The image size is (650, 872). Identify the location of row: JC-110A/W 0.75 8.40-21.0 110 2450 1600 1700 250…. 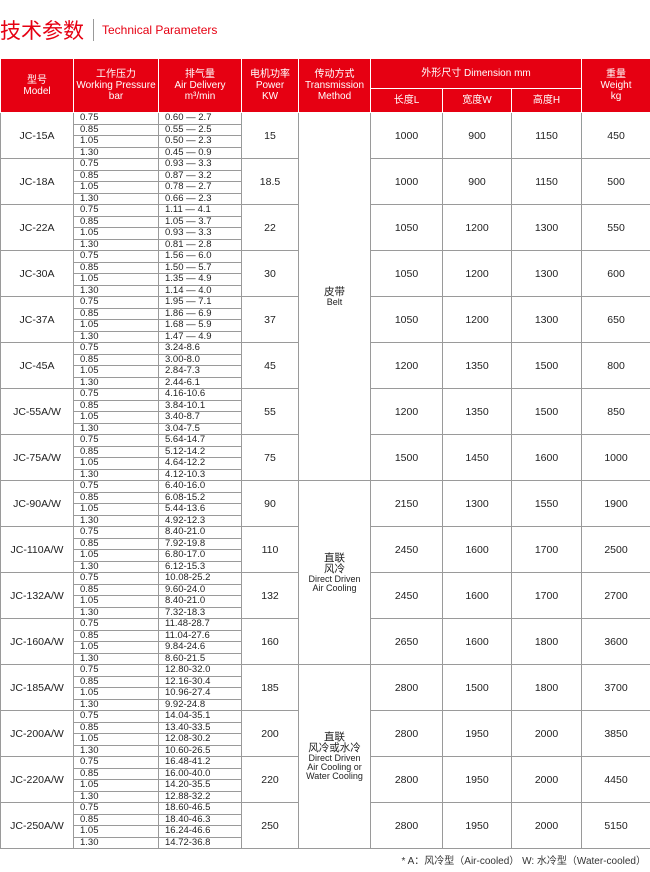
(325, 549).